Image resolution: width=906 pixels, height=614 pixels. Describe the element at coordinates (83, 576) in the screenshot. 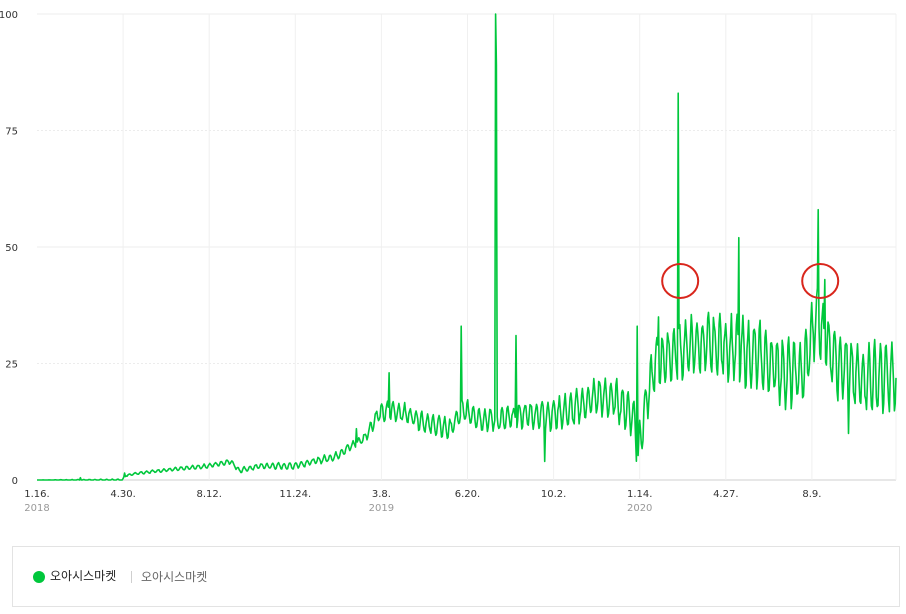

I see `legend-series-name: 오아시스마켓` at that location.